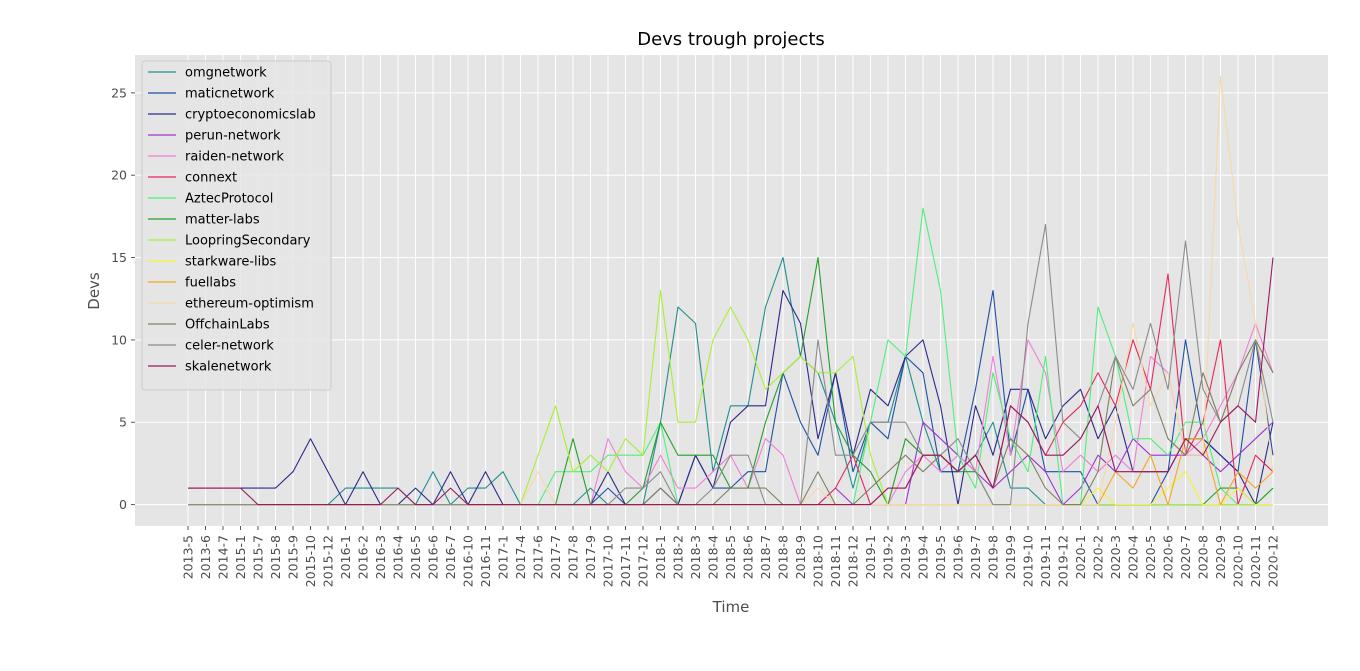 This screenshot has height=671, width=1360. Describe the element at coordinates (643, 561) in the screenshot. I see `x-tick-label: 2017-12` at that location.